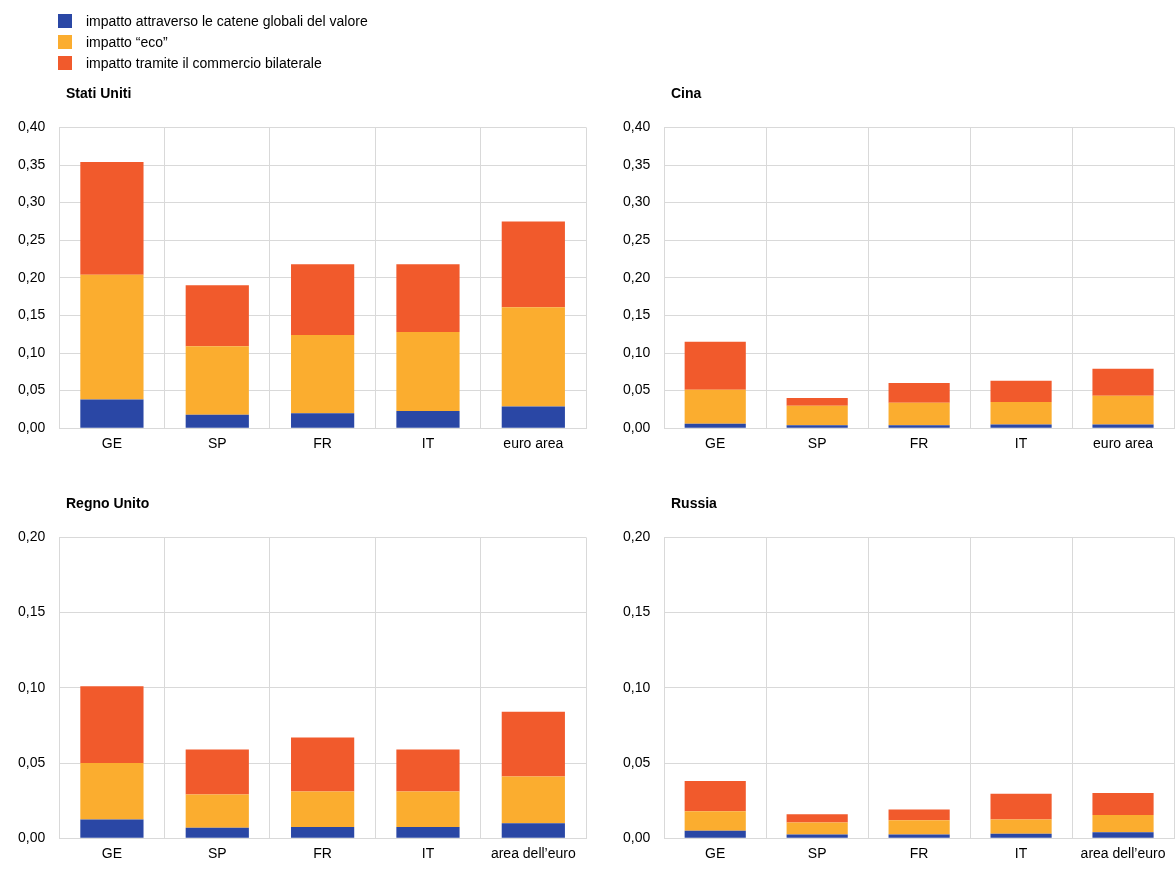 This screenshot has height=877, width=1176. What do you see at coordinates (108, 503) in the screenshot?
I see `chart-title: Regno Unito` at bounding box center [108, 503].